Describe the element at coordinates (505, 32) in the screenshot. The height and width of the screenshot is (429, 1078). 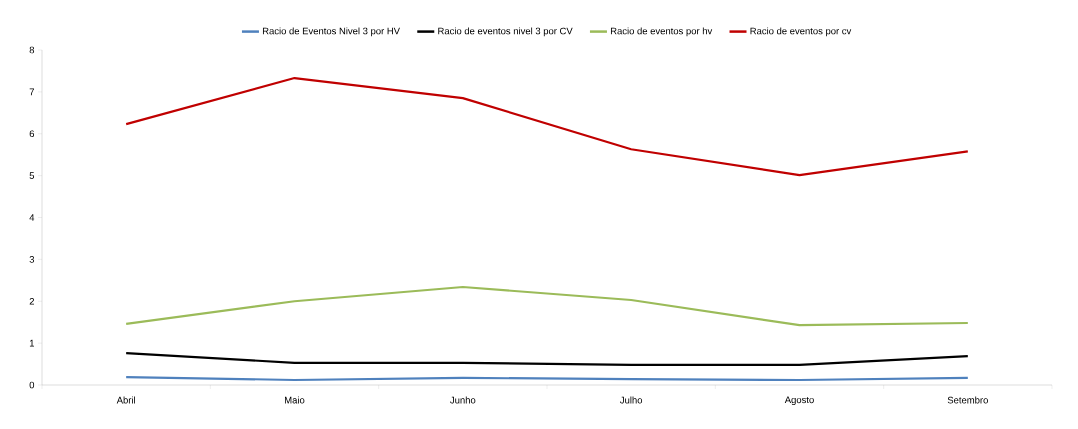
I see `legend-label: Racio de eventos nivel 3 por CV` at that location.